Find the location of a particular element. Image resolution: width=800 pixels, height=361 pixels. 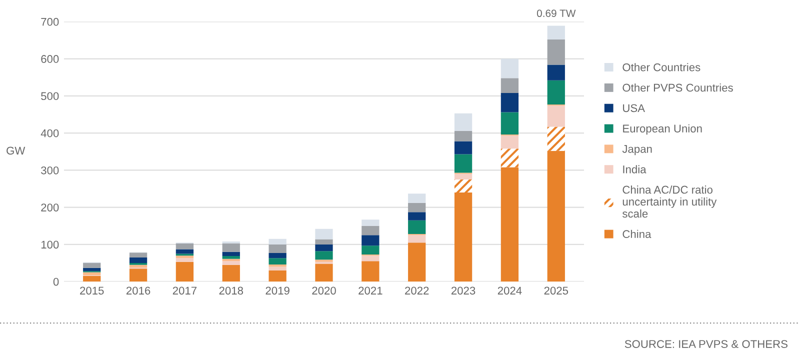

y-tick-label: 500 is located at coordinates (50, 96).